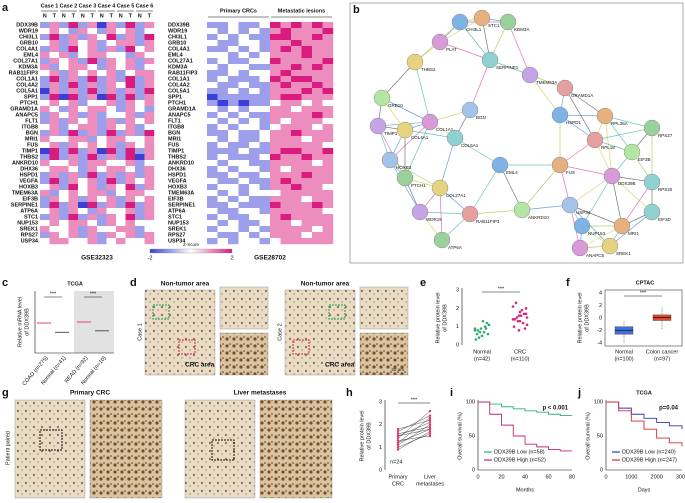 Image resolution: width=685 pixels, height=503 pixels. What do you see at coordinates (182, 109) in the screenshot?
I see `gene-label: GRAMD1A` at bounding box center [182, 109].